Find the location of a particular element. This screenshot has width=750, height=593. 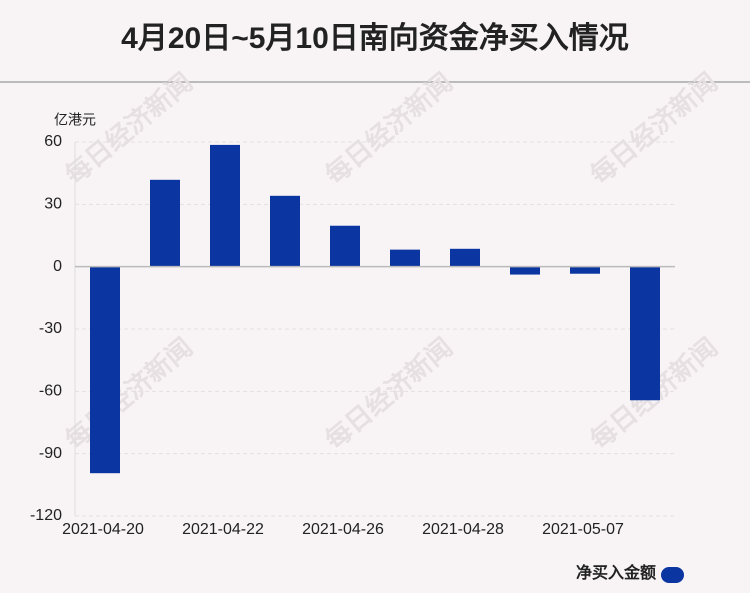

x-tick-label: 2021-04-20 is located at coordinates (103, 529).